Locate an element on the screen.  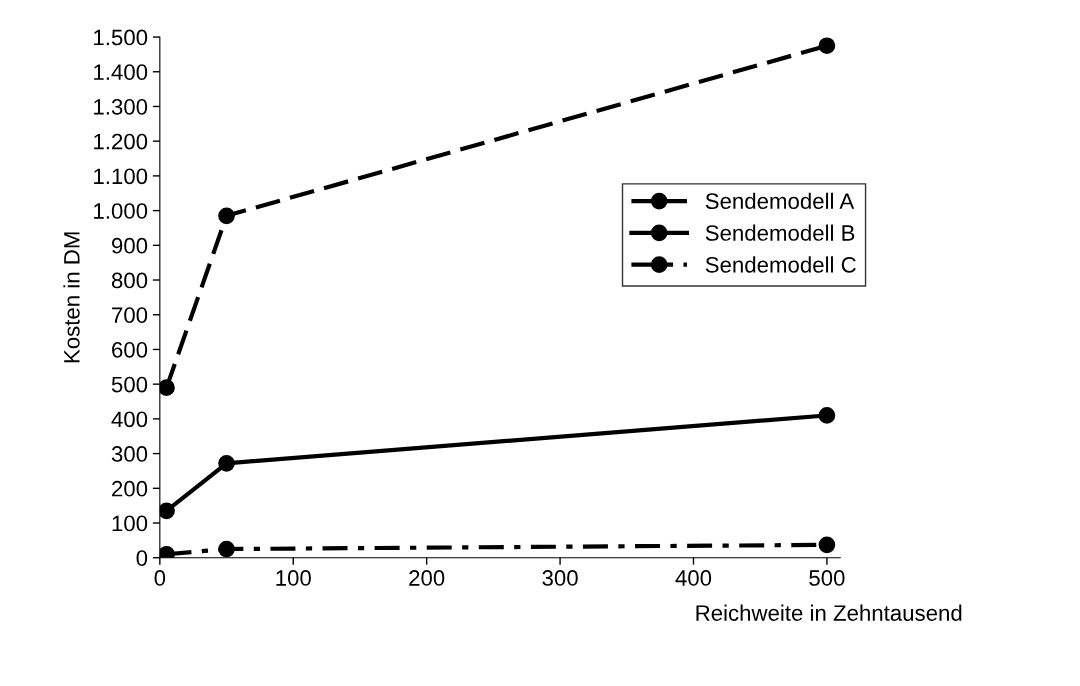
y-axis-title: Kosten in DM is located at coordinates (71, 297).